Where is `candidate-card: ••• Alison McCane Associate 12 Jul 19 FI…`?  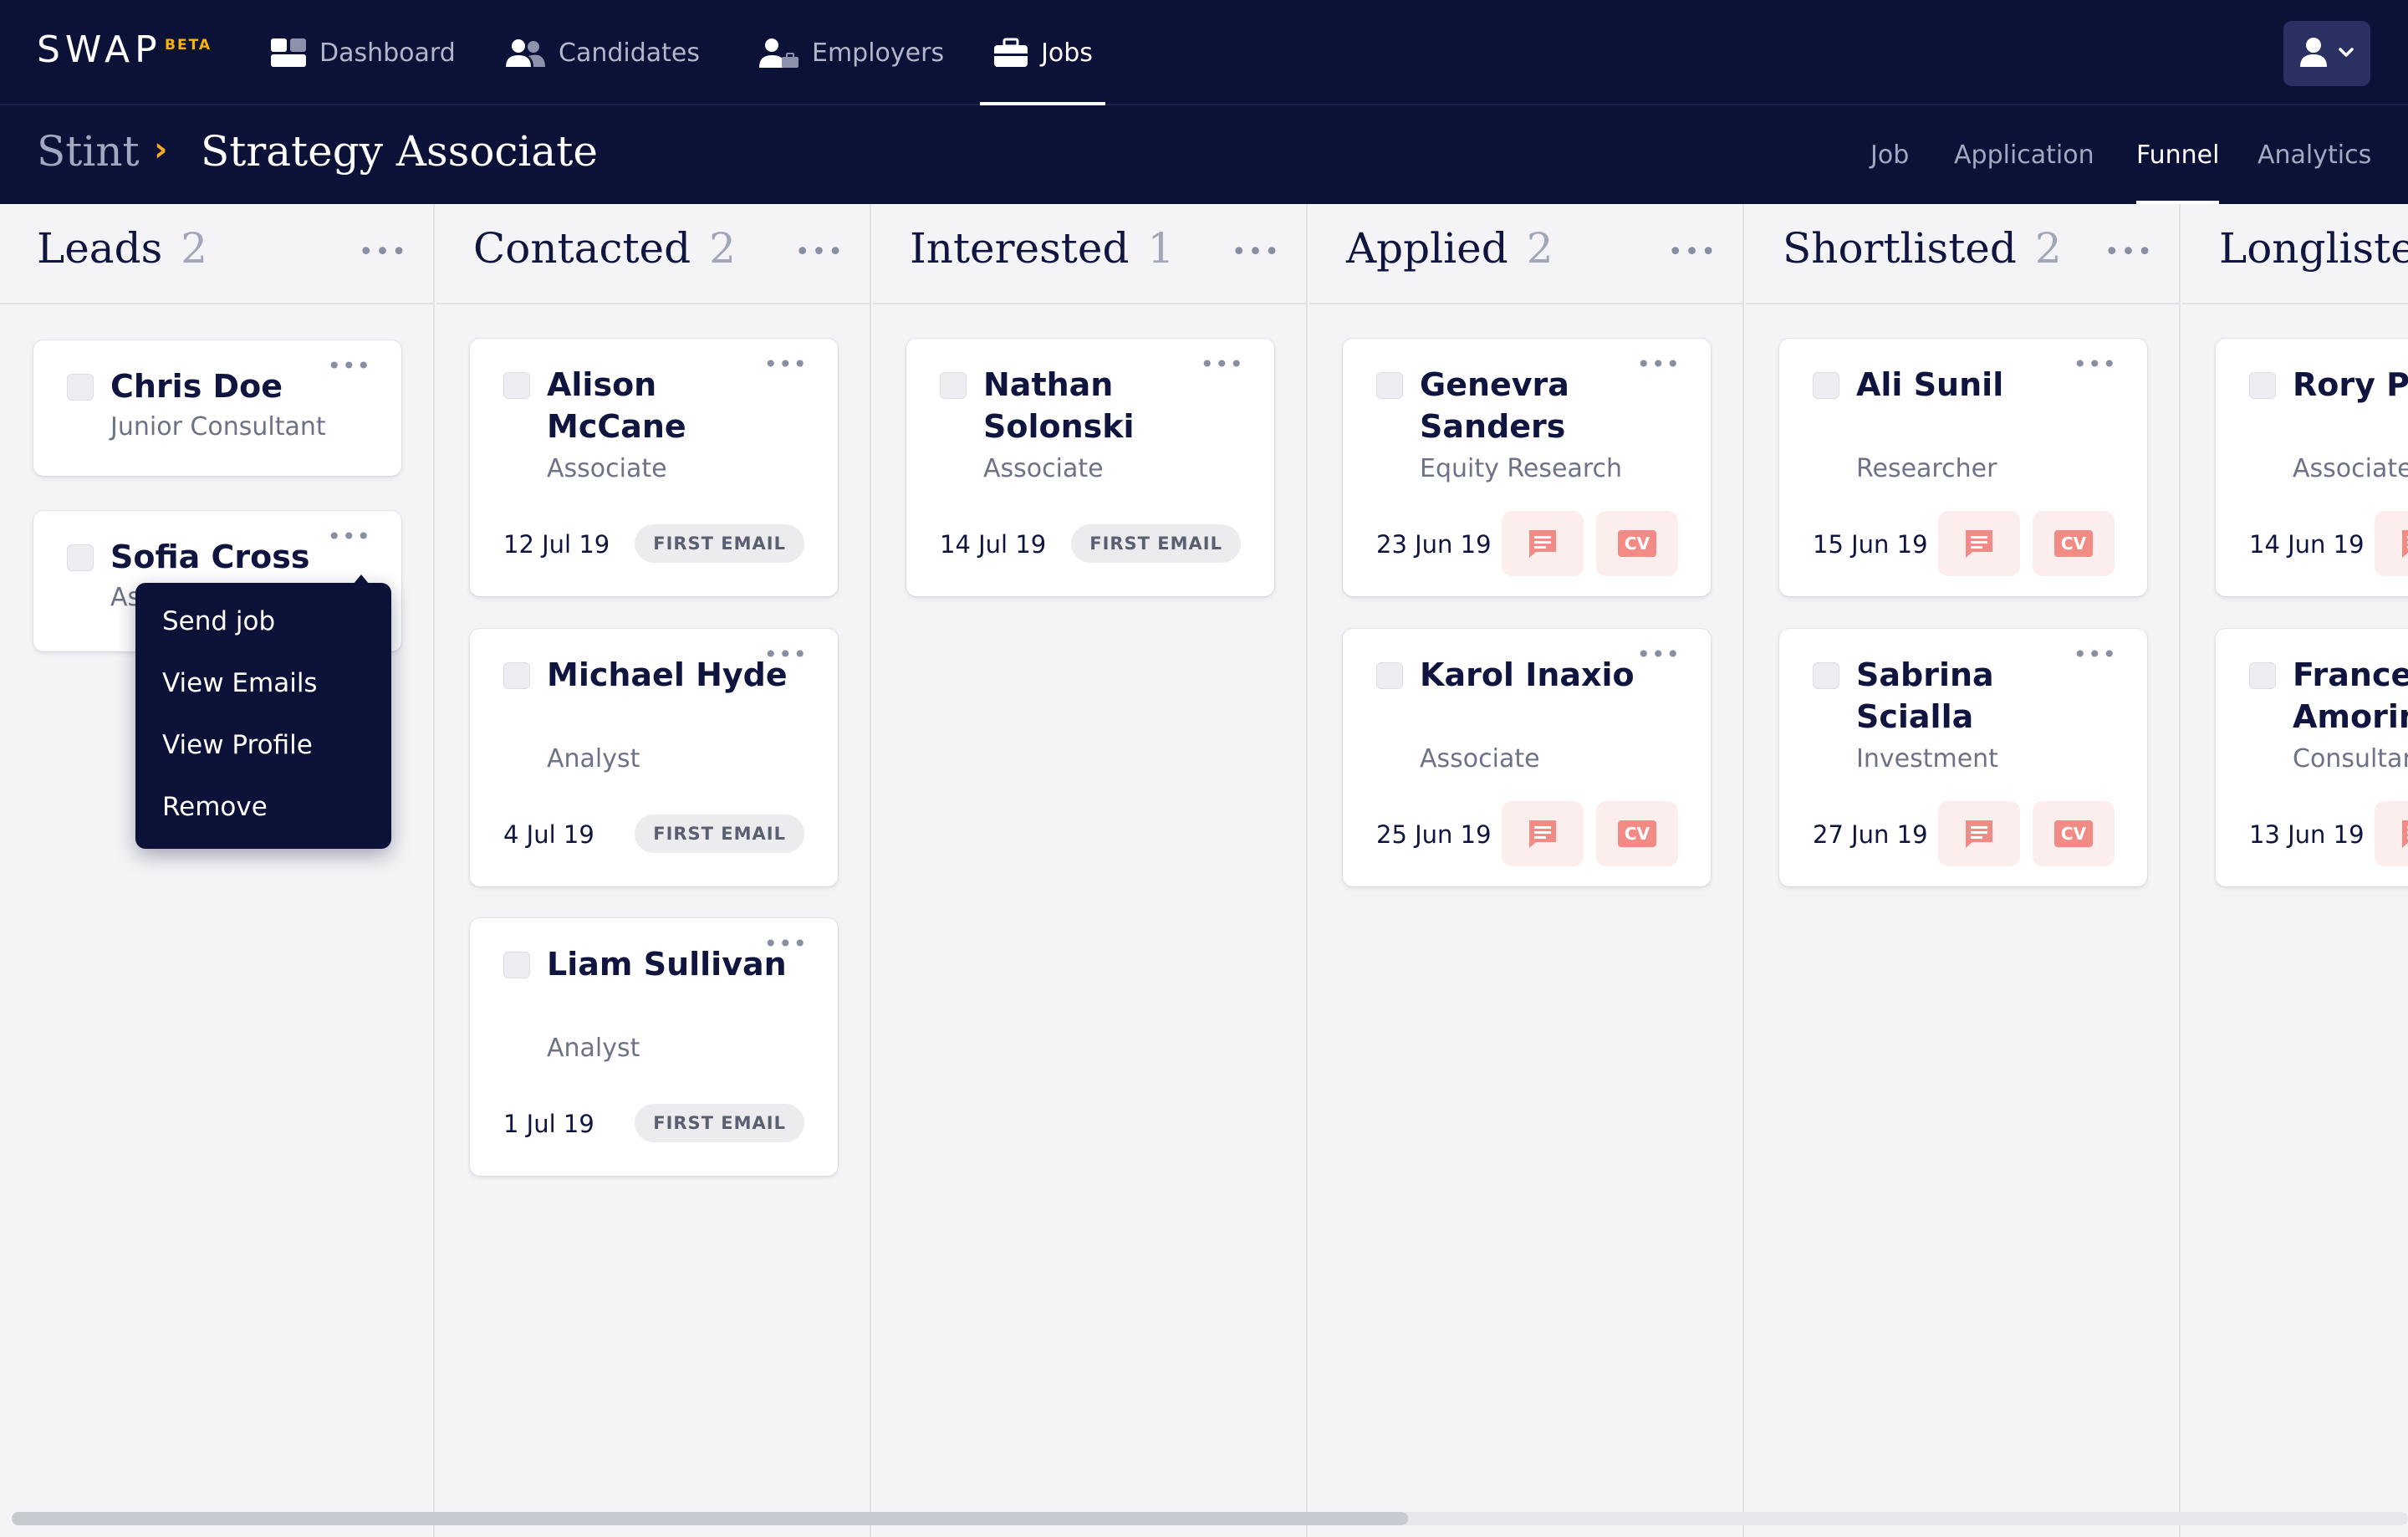
candidate-card: ••• Alison McCane Associate 12 Jul 19 FI… is located at coordinates (654, 467).